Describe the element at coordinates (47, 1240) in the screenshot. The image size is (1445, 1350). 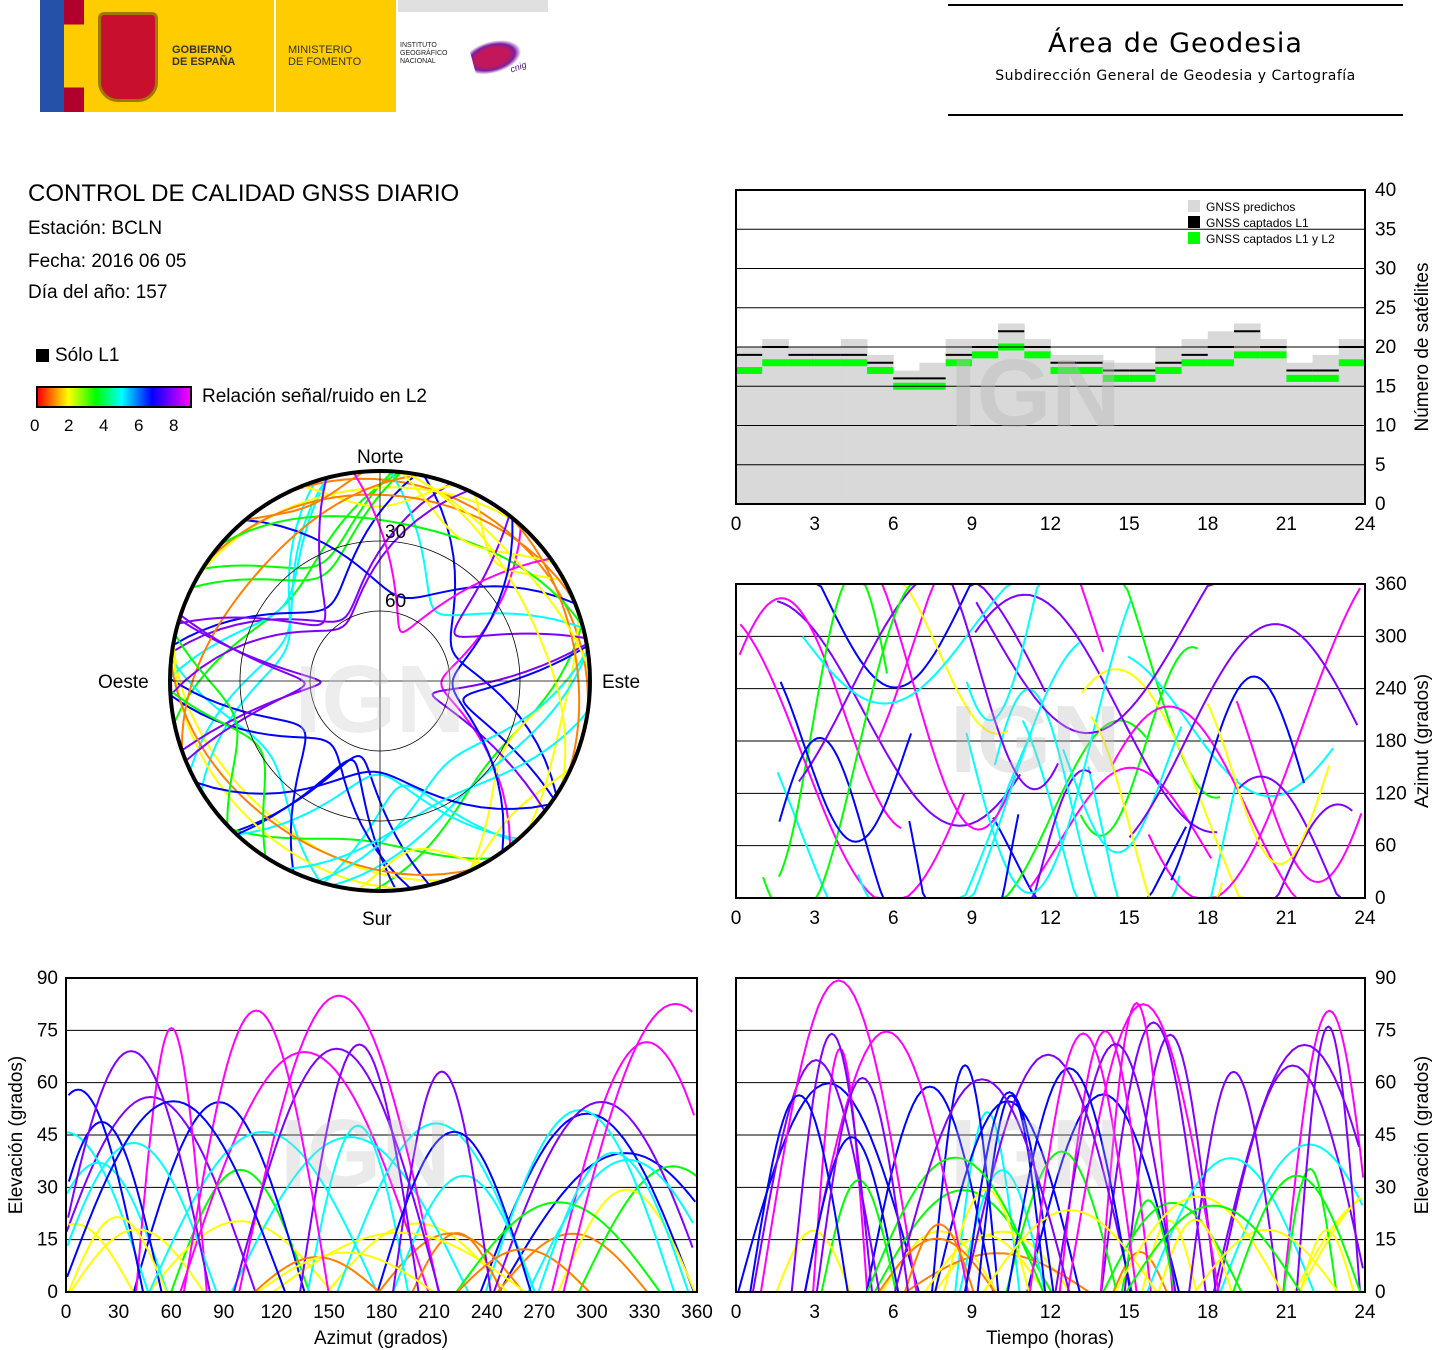
I see `y-tick-label: 15` at that location.